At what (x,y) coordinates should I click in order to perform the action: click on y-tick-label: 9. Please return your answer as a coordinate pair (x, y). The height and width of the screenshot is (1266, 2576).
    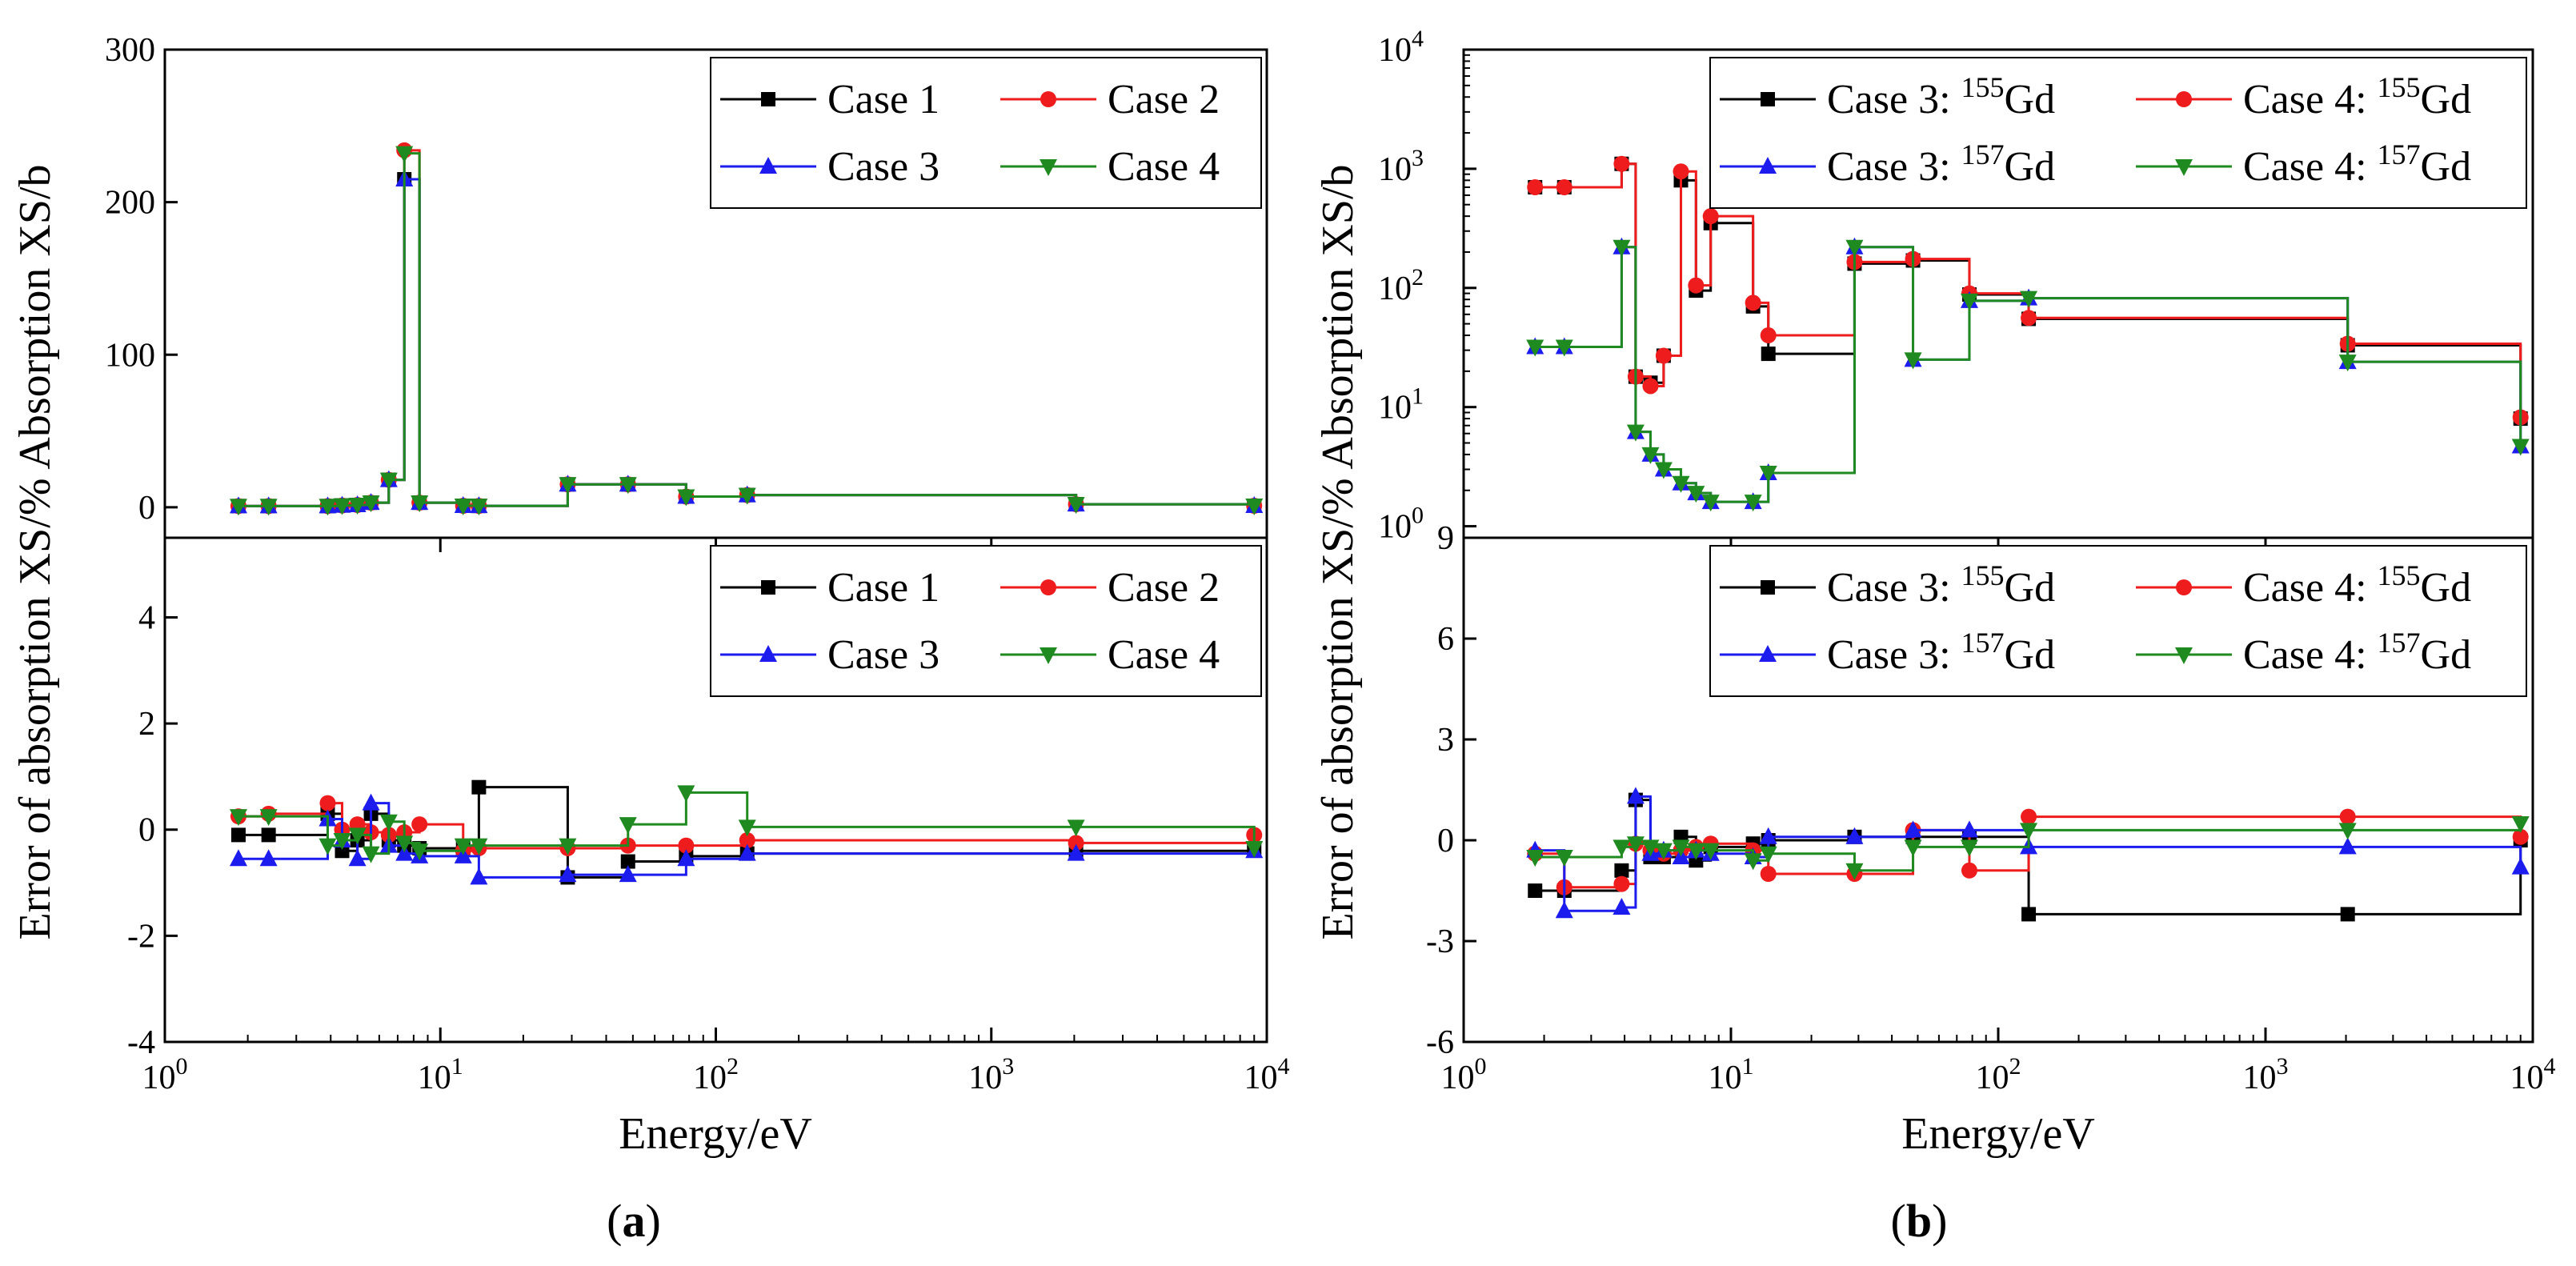
    Looking at the image, I should click on (1445, 538).